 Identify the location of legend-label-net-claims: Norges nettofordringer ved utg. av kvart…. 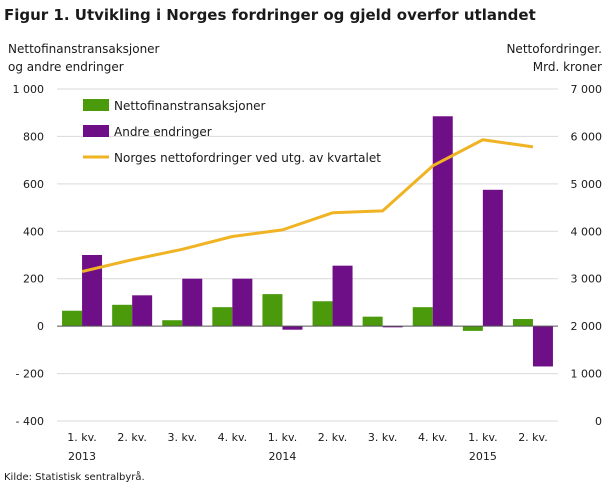
(247, 158).